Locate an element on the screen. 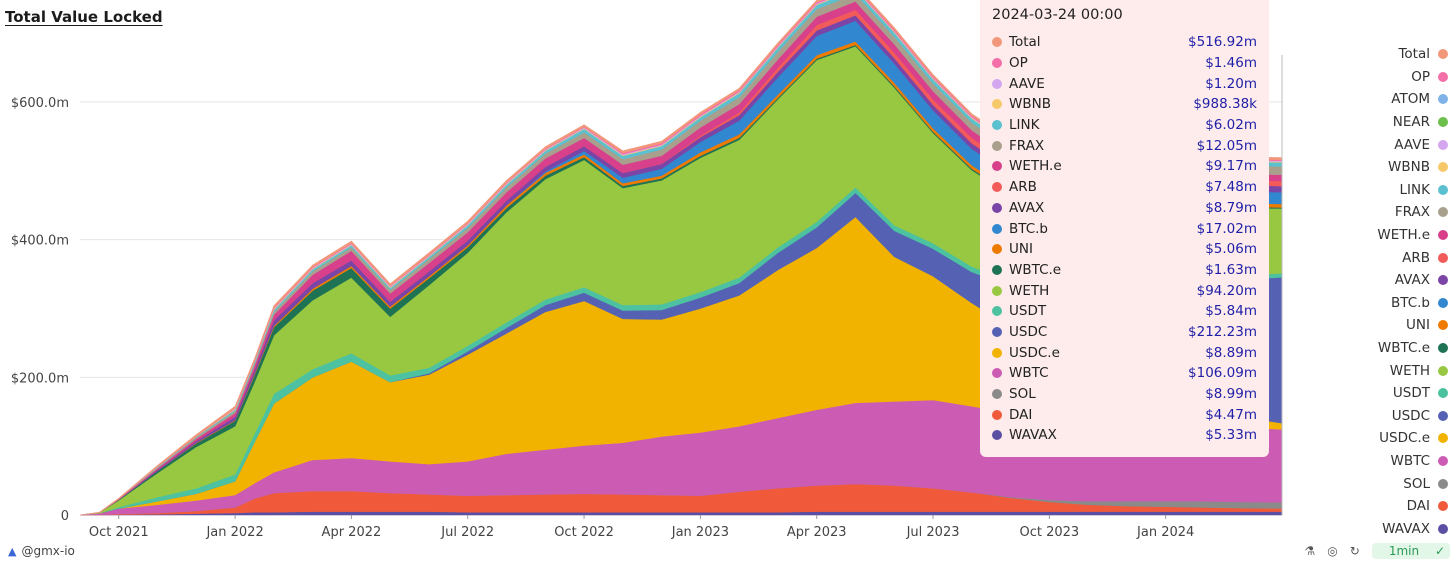 This screenshot has height=569, width=1456. tooltip-series-value: $4.47m is located at coordinates (1231, 414).